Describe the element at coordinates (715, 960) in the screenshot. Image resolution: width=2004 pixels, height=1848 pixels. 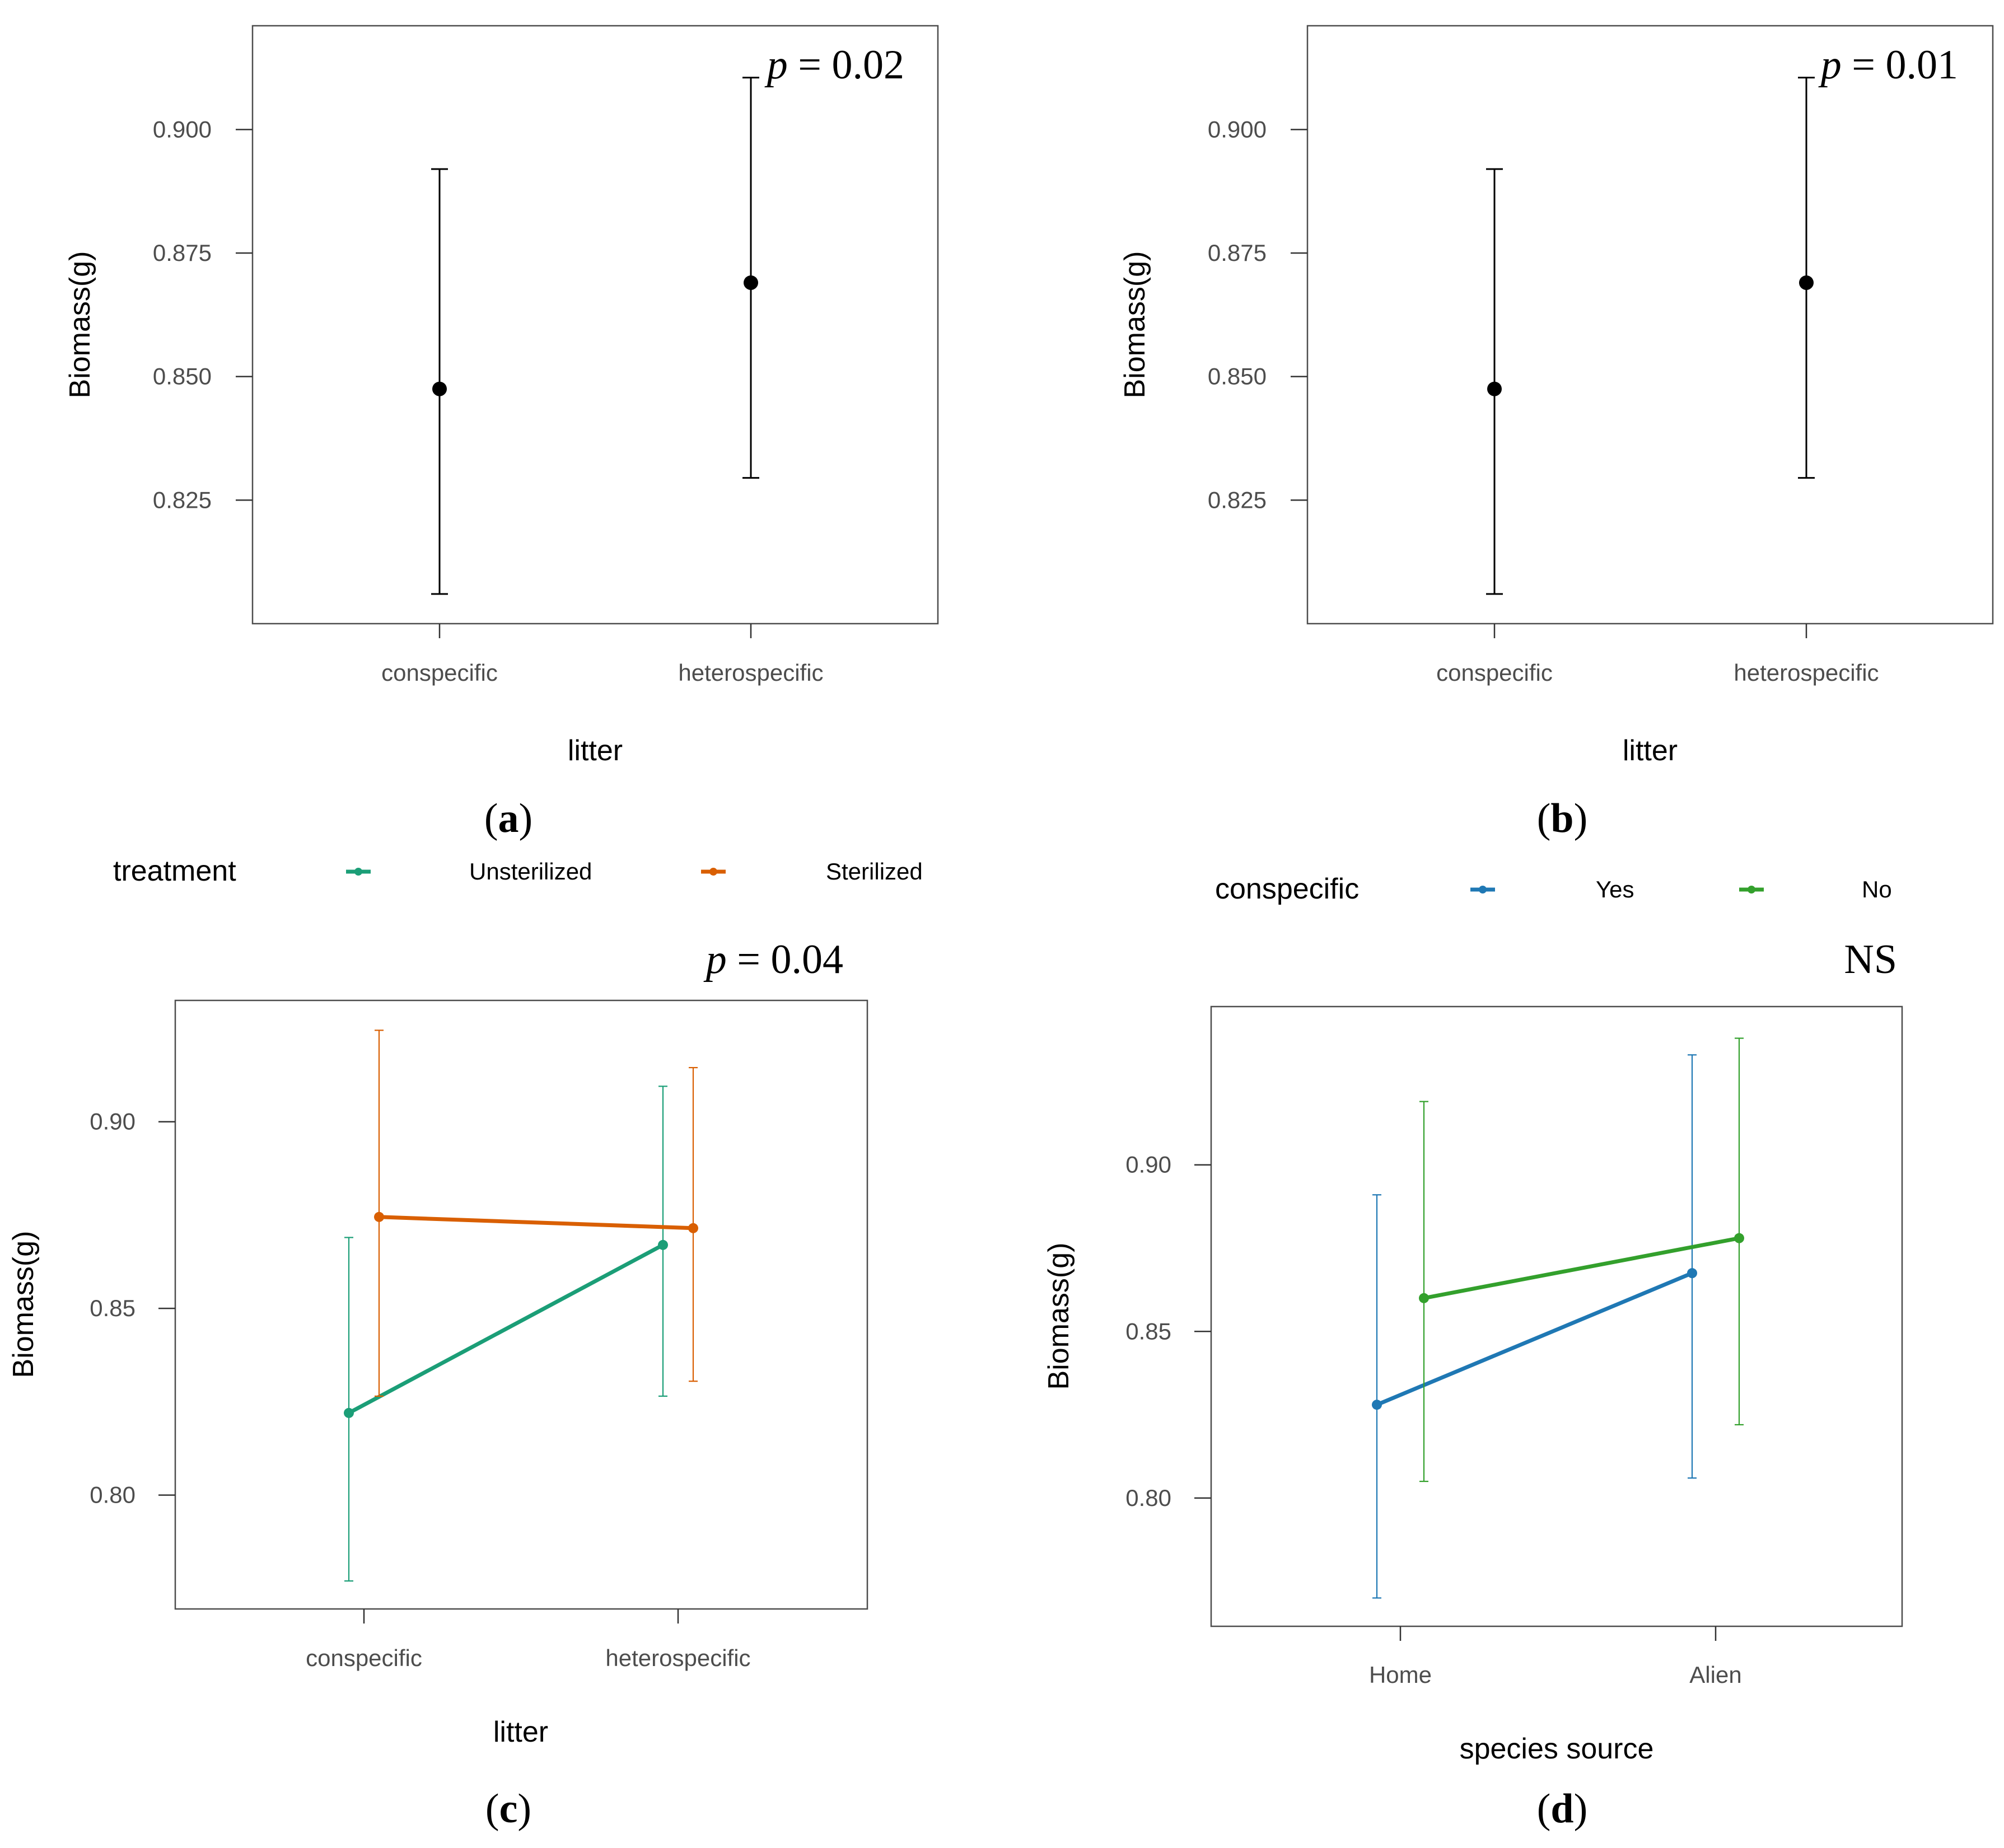
I see `panel-c-p-symbol: p` at that location.